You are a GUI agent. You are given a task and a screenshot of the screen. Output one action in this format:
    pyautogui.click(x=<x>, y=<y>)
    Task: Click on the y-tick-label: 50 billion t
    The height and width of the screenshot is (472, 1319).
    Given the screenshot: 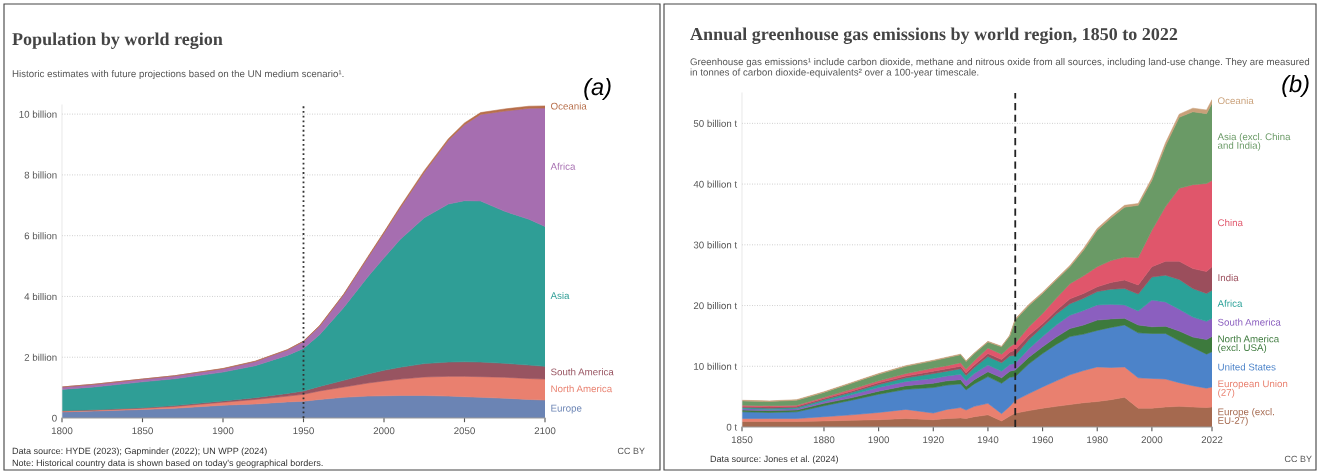 What is the action you would take?
    pyautogui.click(x=715, y=123)
    